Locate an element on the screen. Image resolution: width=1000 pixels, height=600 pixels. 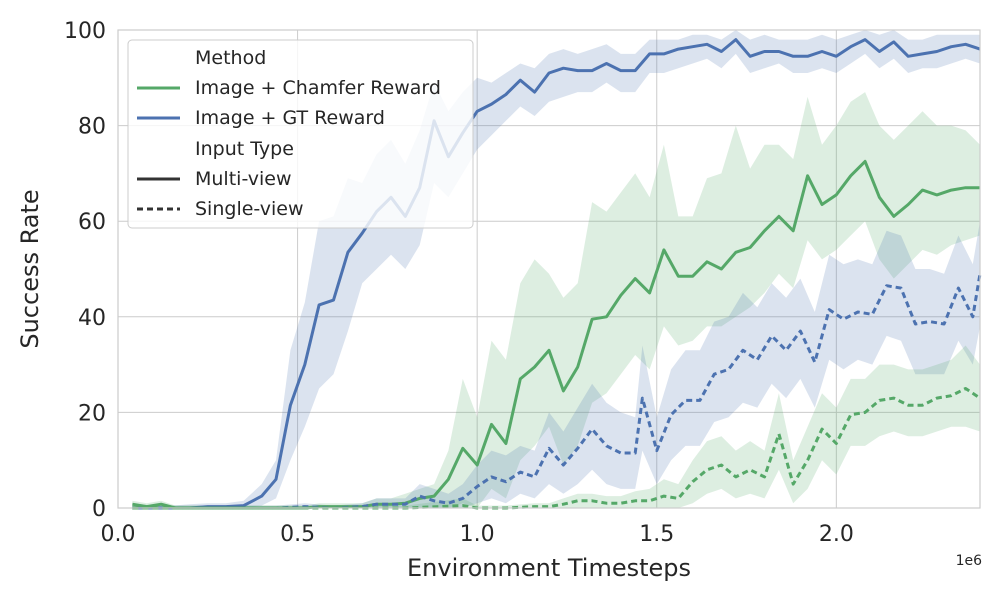
legend-label-chamfer: Image + Chamfer Reward is located at coordinates (318, 88).